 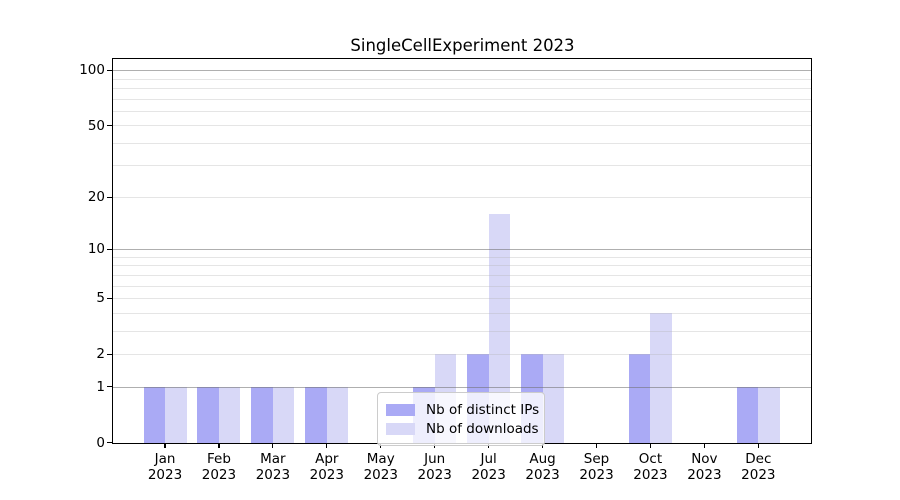 What do you see at coordinates (96, 197) in the screenshot?
I see `y-tick-label-20: 20` at bounding box center [96, 197].